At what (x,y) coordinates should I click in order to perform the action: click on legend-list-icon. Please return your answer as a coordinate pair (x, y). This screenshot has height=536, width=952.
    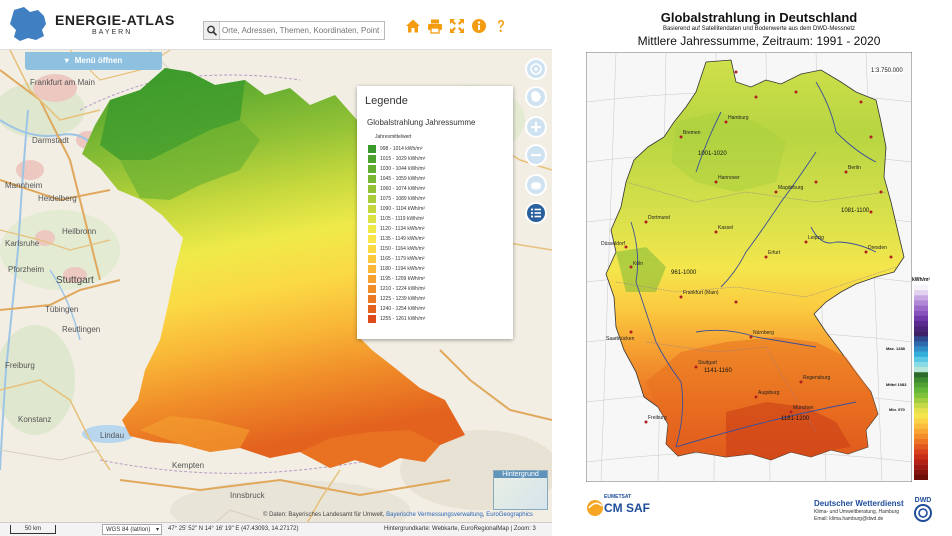
    Looking at the image, I should click on (535, 213).